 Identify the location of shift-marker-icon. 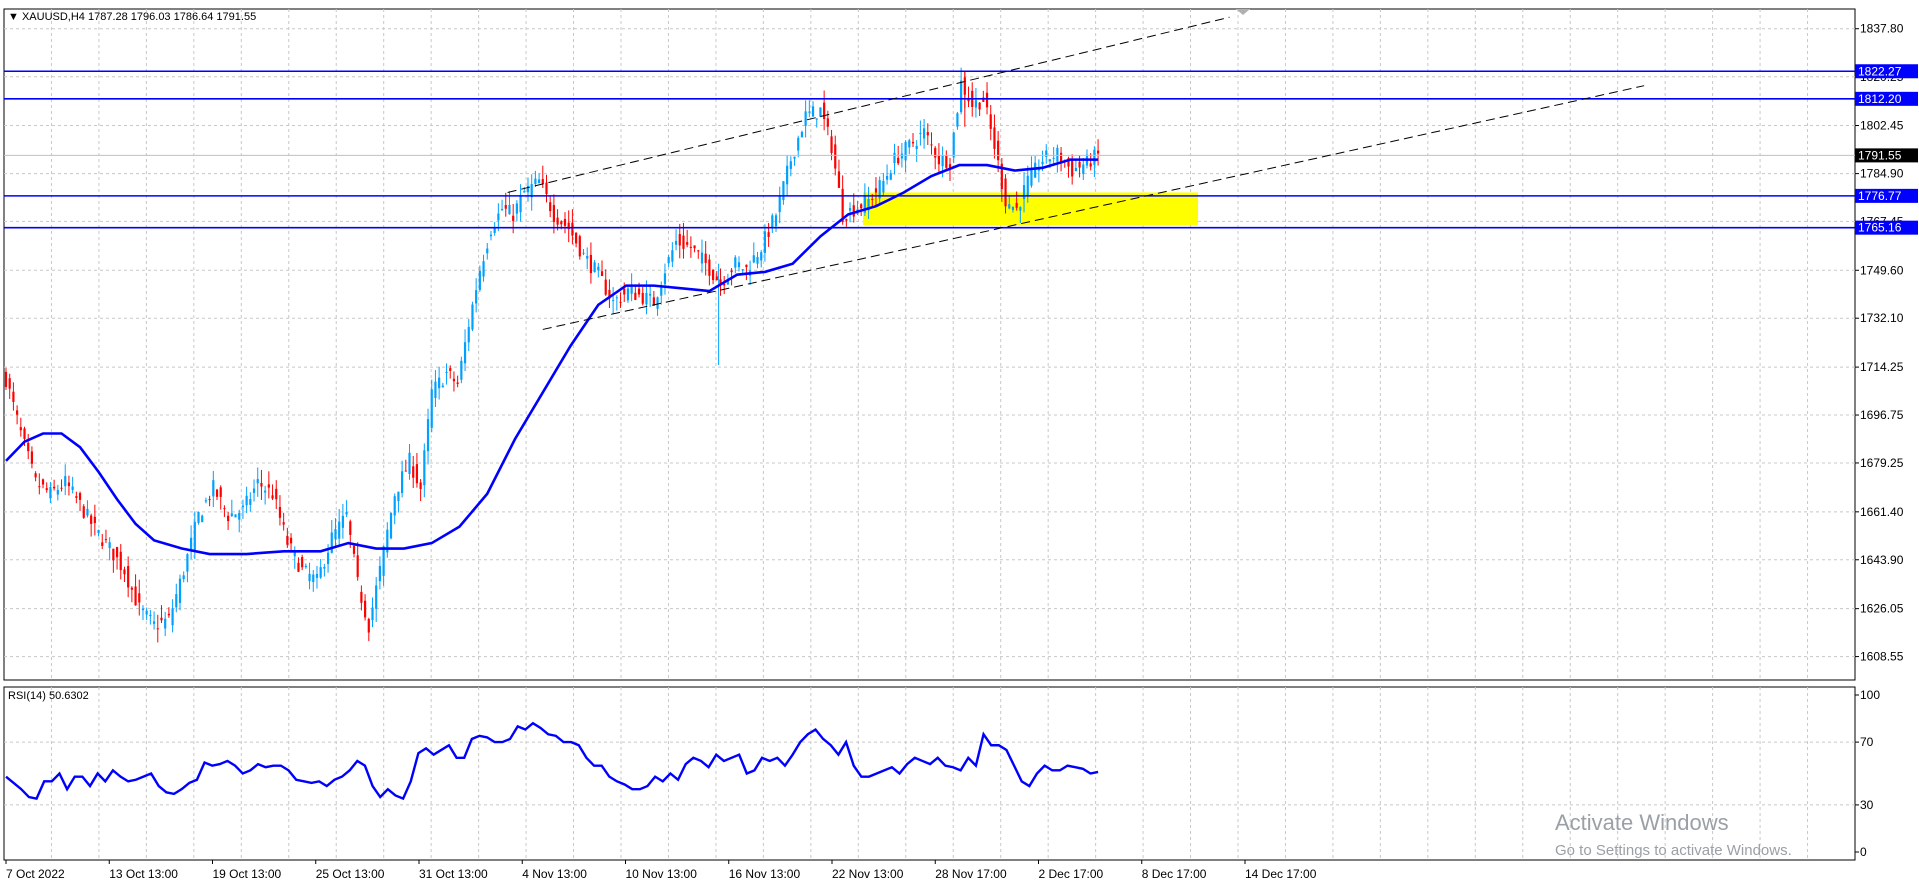
(1243, 12).